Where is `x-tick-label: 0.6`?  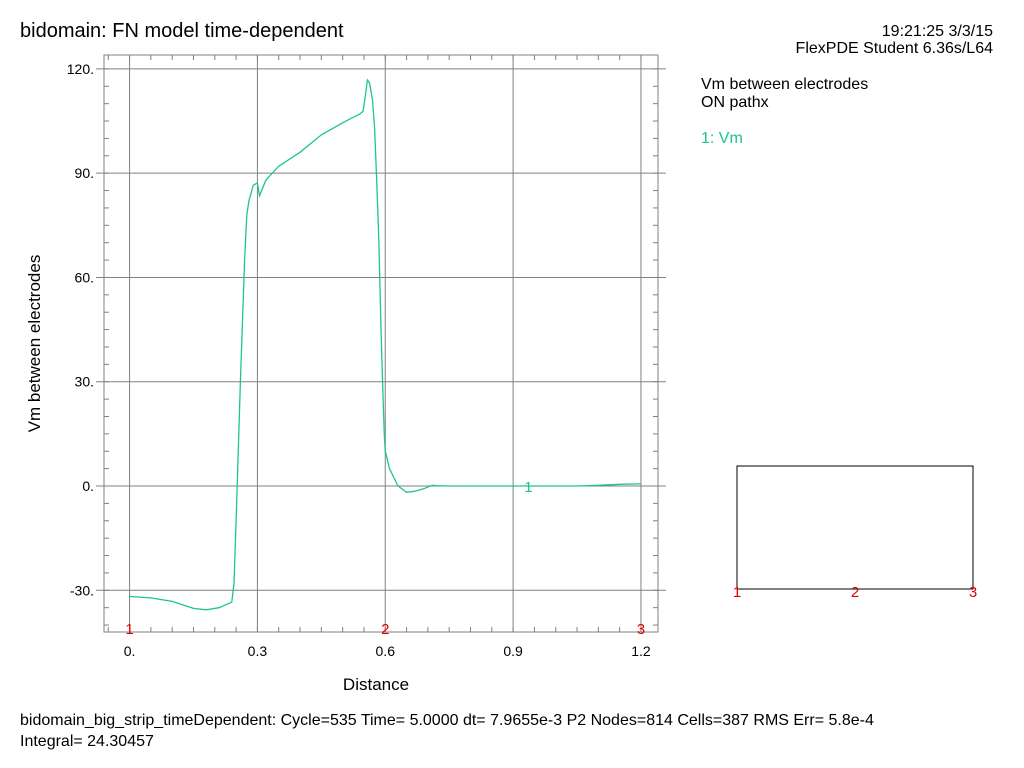 x-tick-label: 0.6 is located at coordinates (386, 651).